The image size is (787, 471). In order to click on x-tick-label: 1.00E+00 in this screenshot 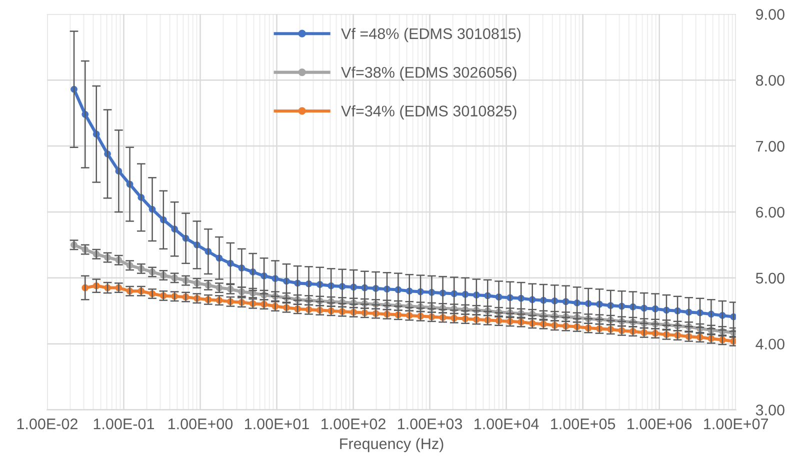, I will do `click(200, 424)`.